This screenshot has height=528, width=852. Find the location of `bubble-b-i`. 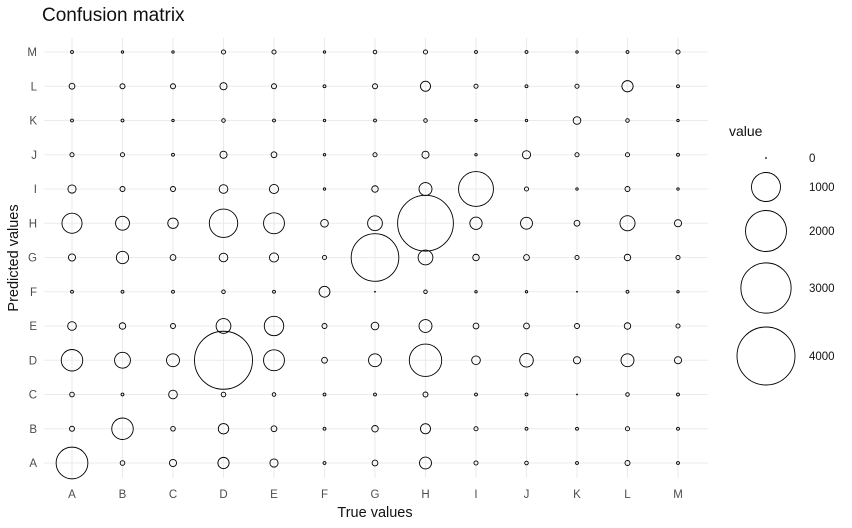

bubble-b-i is located at coordinates (122, 189).